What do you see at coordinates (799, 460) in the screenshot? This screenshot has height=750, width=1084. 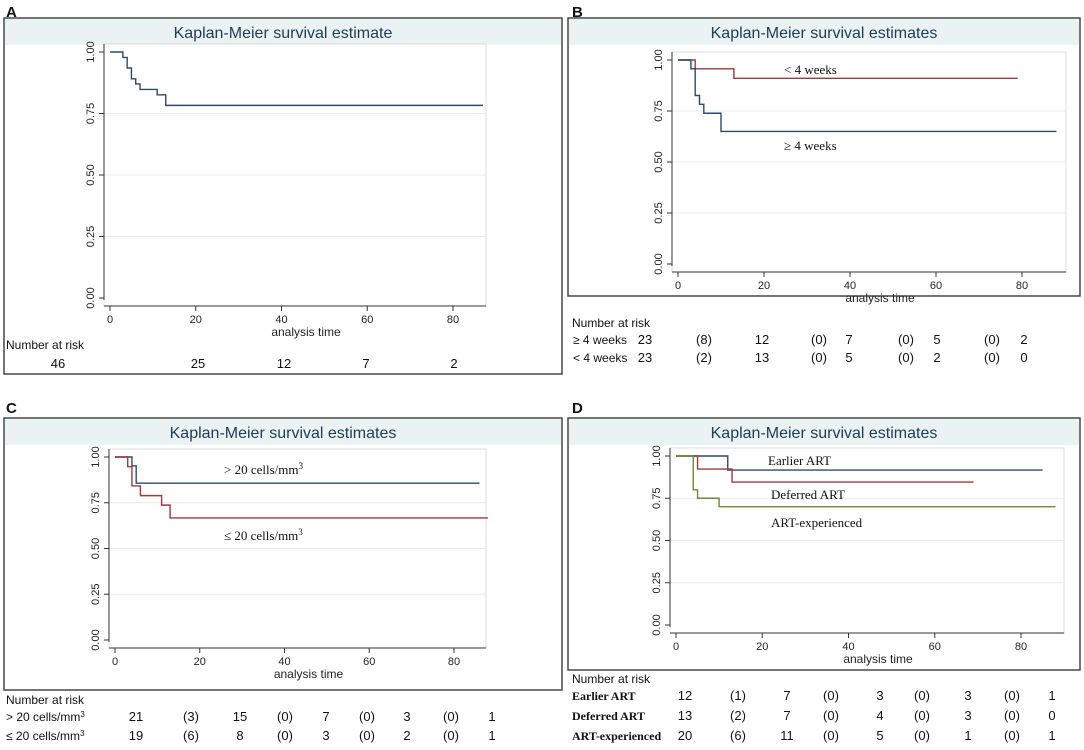 I see `curve-label-0: Earlier ART` at bounding box center [799, 460].